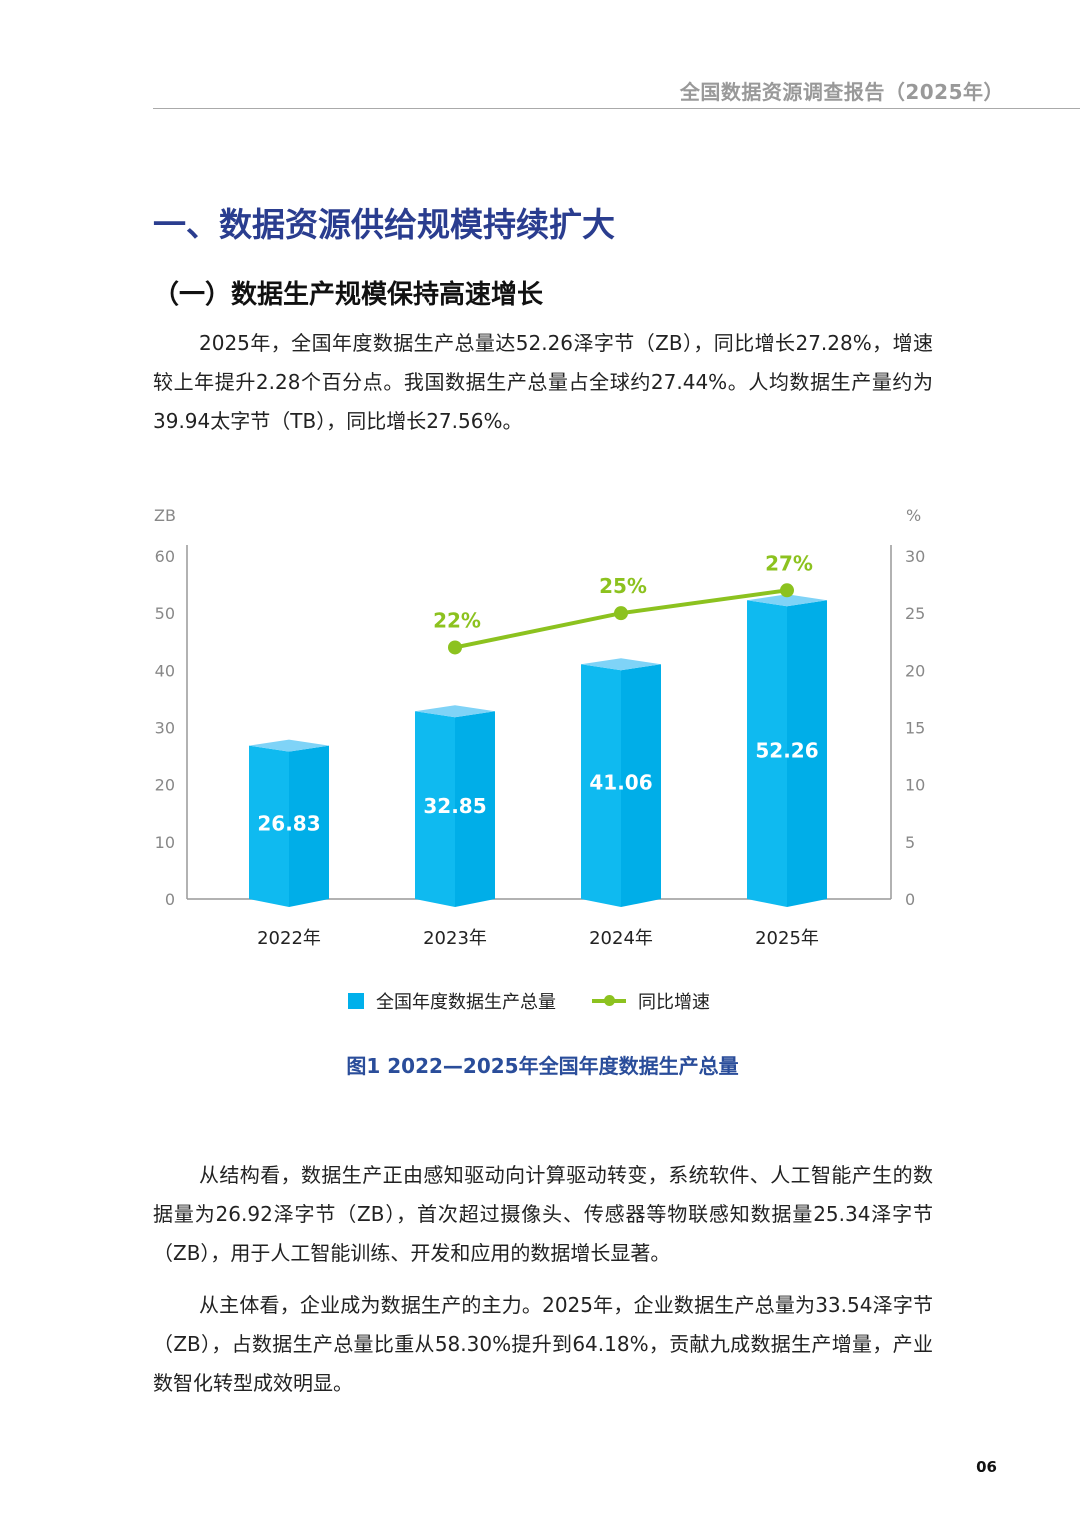 This screenshot has height=1533, width=1080. Describe the element at coordinates (915, 613) in the screenshot. I see `right-tick-label: 25` at that location.